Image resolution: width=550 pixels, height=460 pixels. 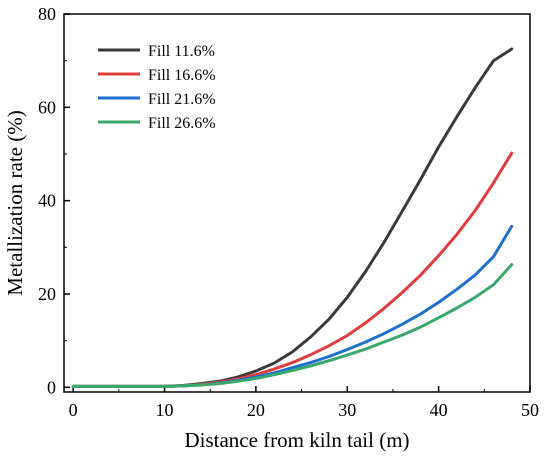 I want to click on legend-label-1: Fill 11.6%, so click(x=181, y=51).